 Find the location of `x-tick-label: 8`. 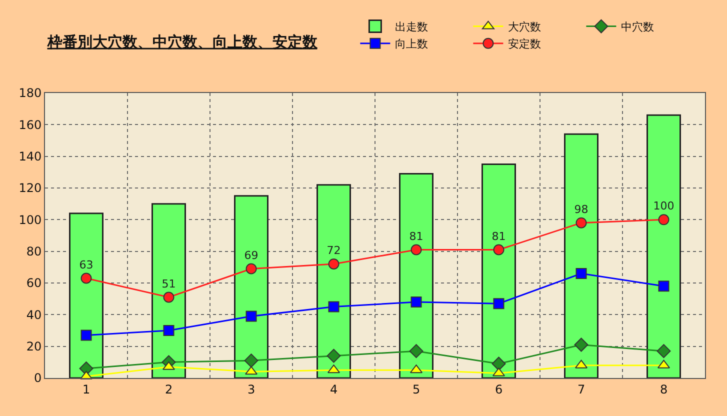

x-tick-label: 8 is located at coordinates (664, 389).